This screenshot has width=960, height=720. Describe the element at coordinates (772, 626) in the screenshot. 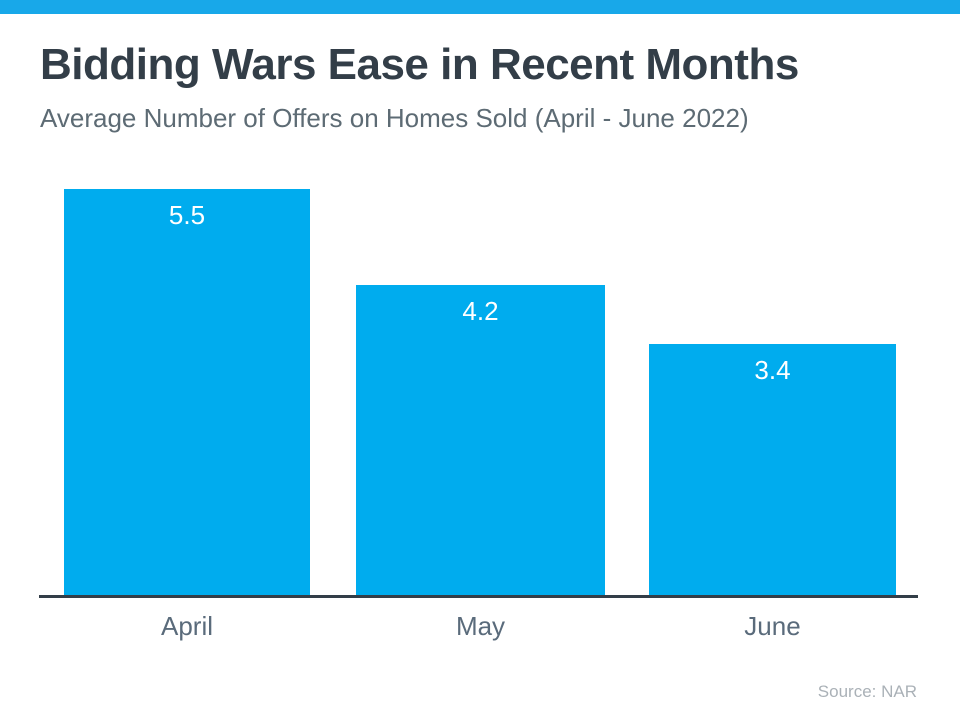

I see `x-axis-label-june: June` at that location.